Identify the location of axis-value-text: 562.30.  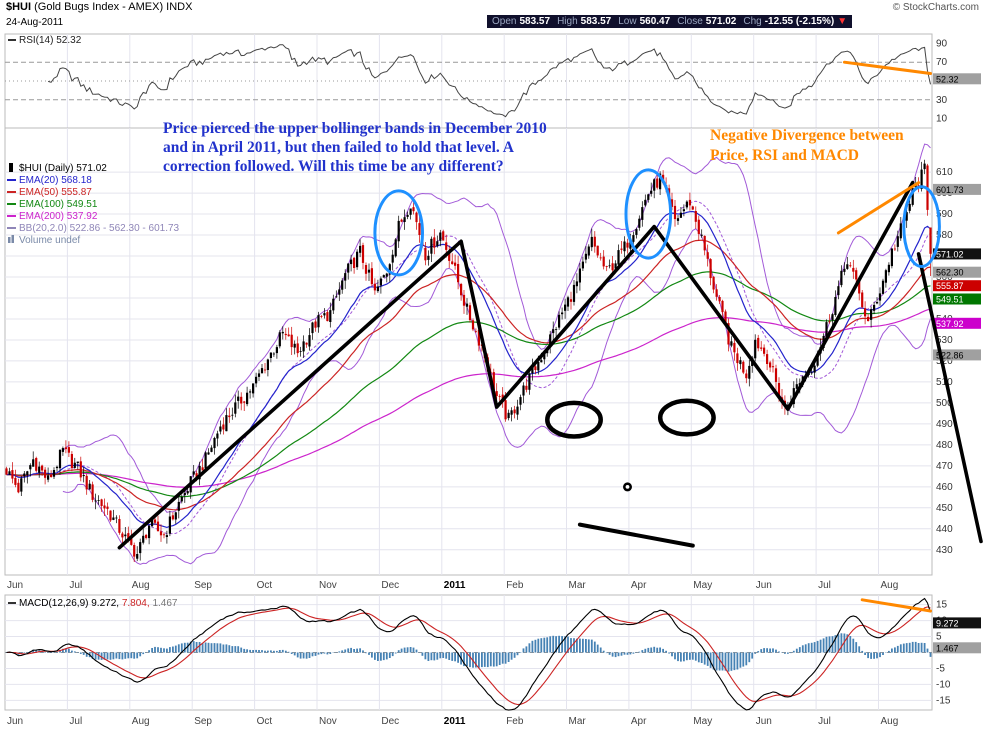
(950, 273).